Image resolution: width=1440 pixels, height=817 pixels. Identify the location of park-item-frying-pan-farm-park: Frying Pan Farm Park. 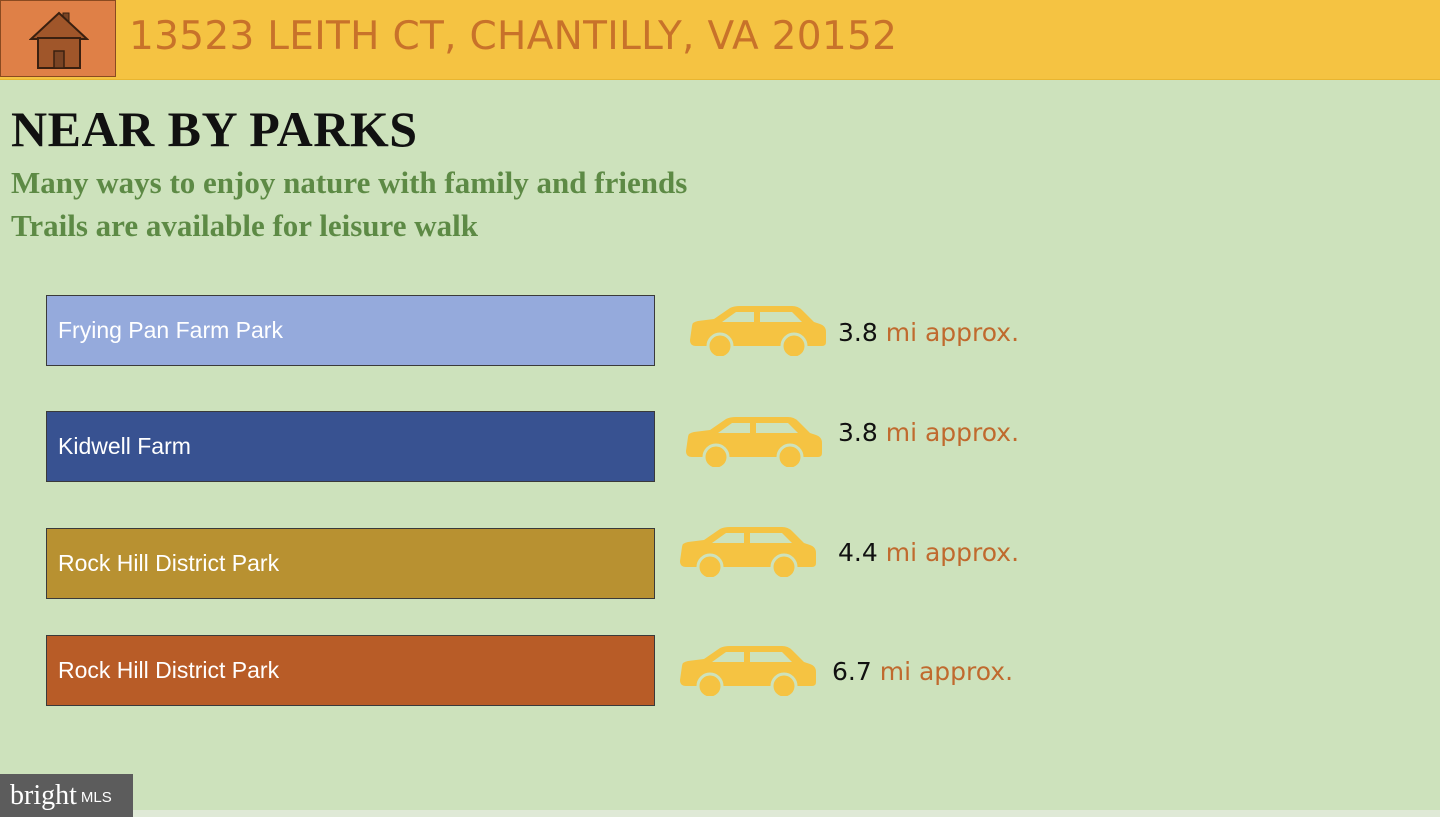
(350, 330).